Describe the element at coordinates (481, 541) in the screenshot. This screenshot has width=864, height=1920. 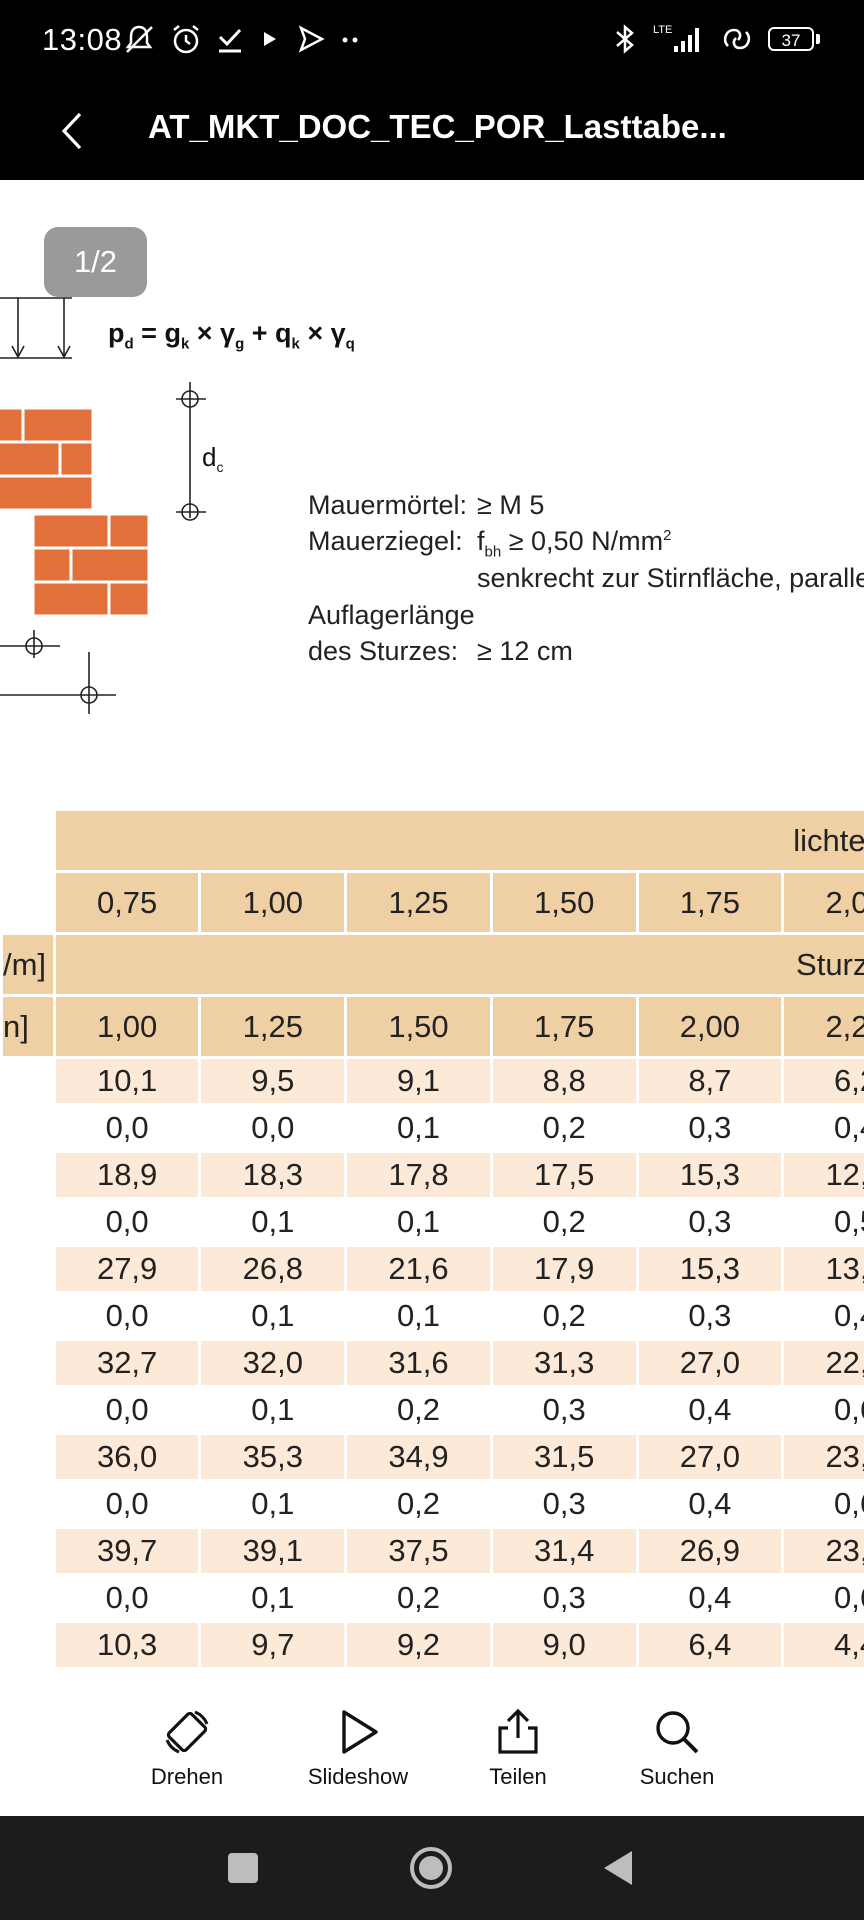
I see `brick-value-f: f` at that location.